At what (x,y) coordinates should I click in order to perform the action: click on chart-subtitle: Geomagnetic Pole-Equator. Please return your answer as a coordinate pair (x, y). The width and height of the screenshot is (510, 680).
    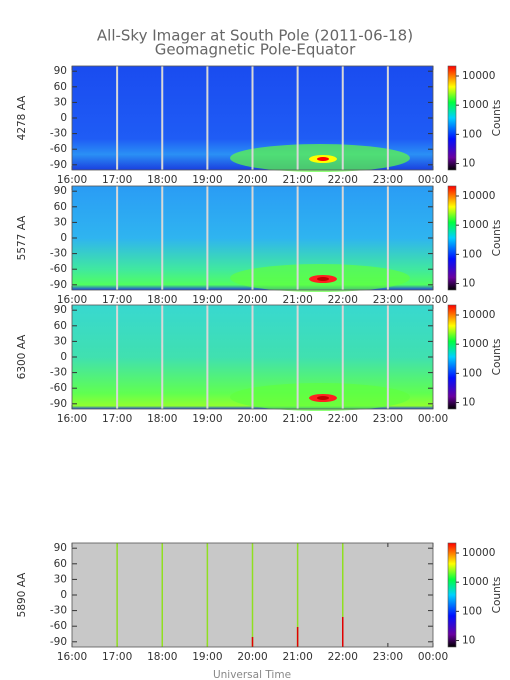
    Looking at the image, I should click on (255, 50).